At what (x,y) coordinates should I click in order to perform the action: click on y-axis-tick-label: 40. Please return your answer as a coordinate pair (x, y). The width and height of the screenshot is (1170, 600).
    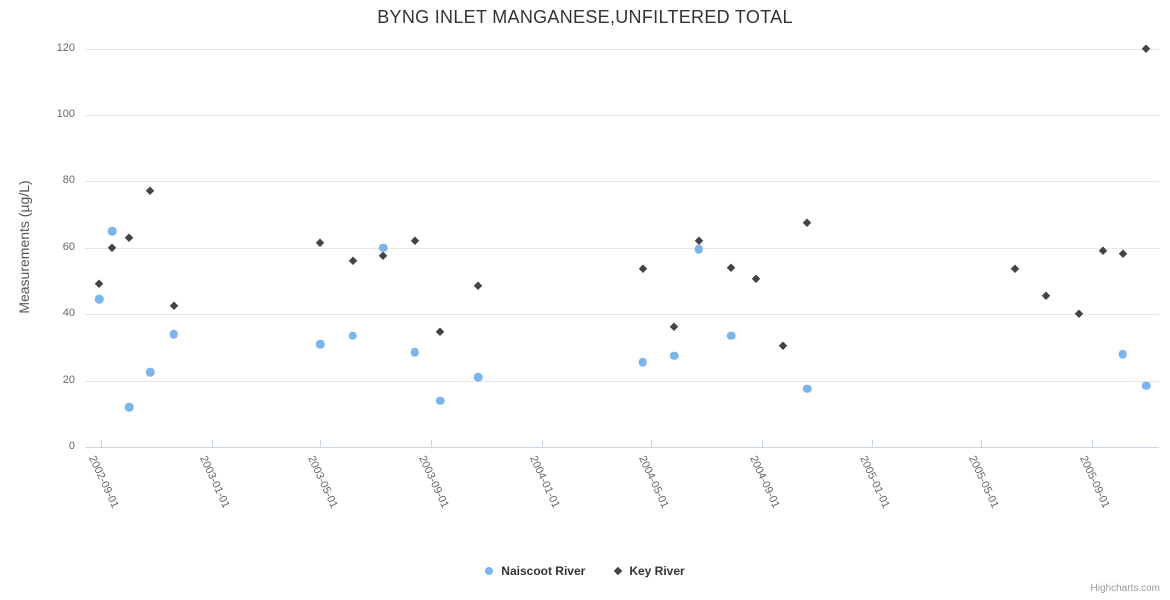
    Looking at the image, I should click on (68, 313).